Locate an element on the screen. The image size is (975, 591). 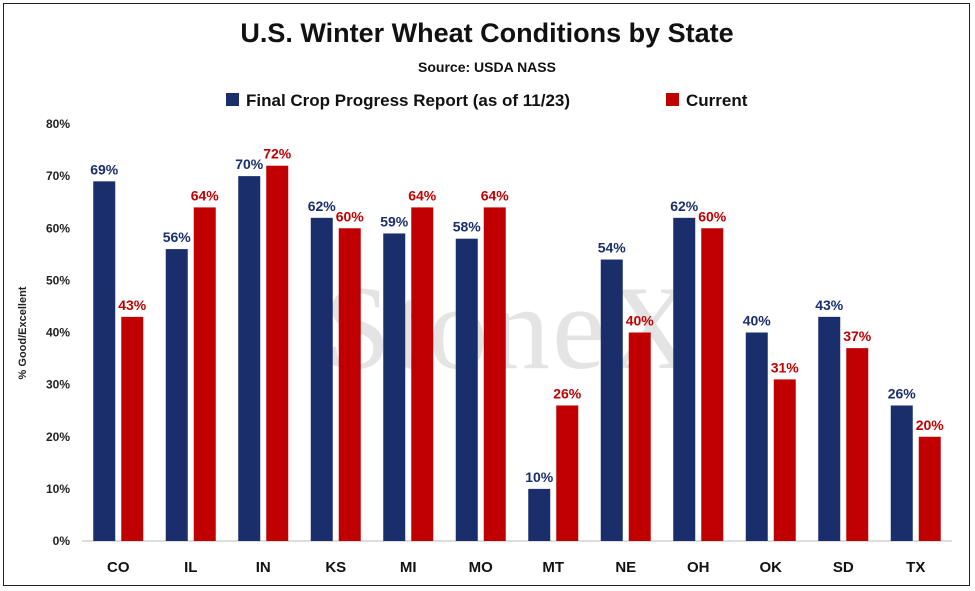
data-label-current-mt: 26% is located at coordinates (567, 393).